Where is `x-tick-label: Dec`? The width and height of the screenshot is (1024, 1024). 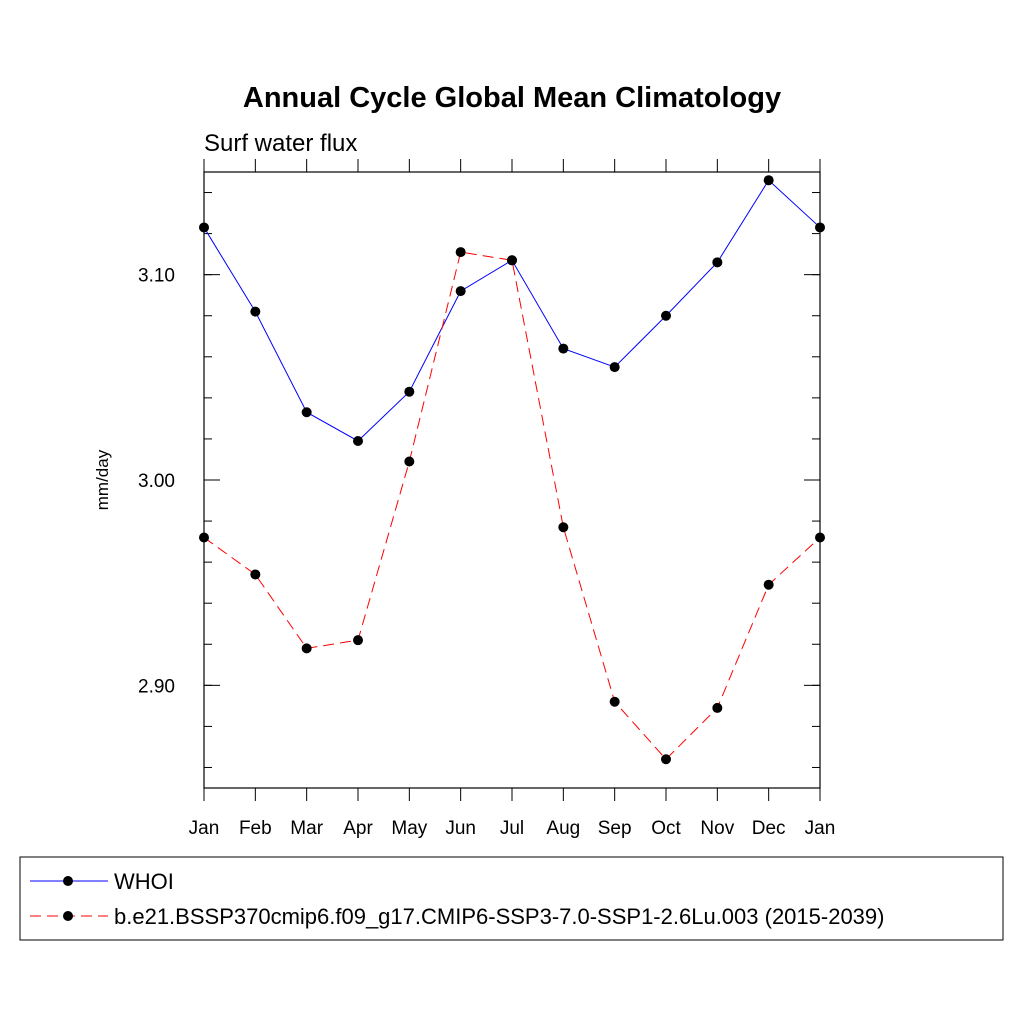
x-tick-label: Dec is located at coordinates (769, 828).